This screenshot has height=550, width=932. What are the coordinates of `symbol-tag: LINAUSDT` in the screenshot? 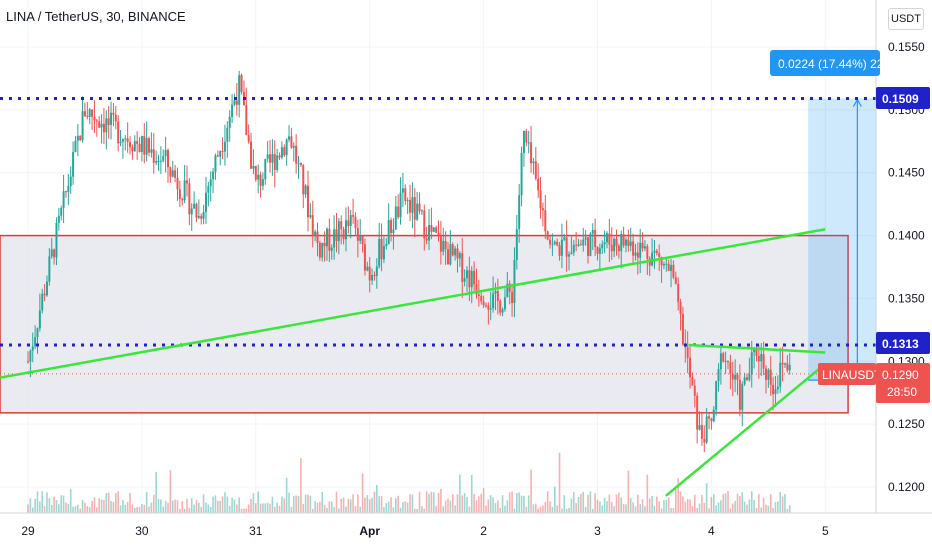 It's located at (852, 375).